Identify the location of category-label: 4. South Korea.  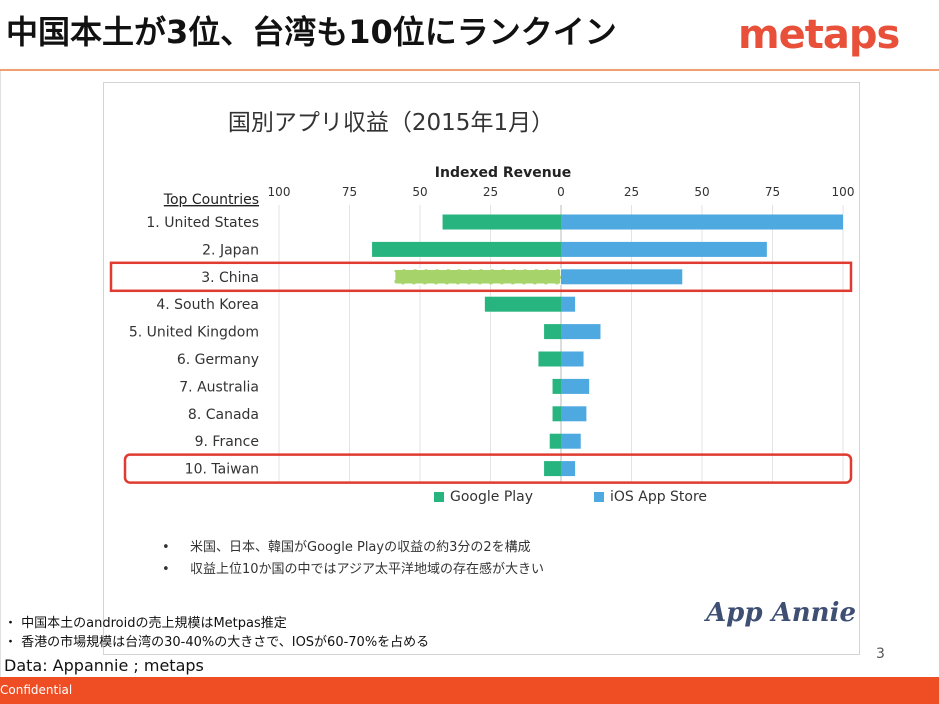
(207, 305).